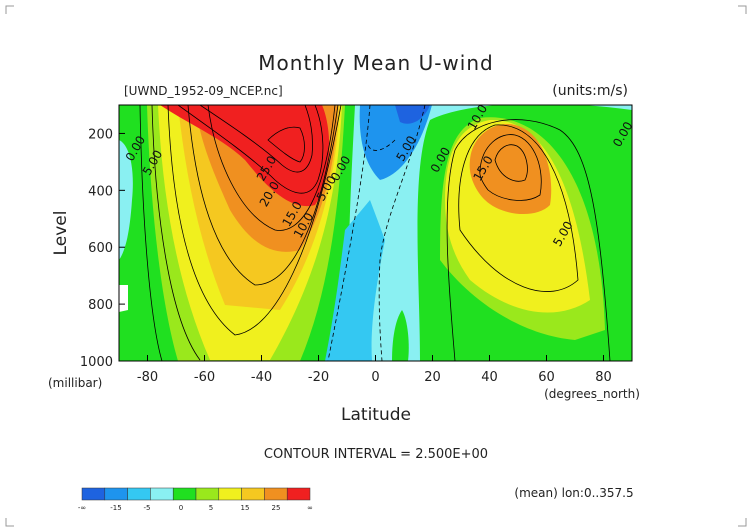 The width and height of the screenshot is (752, 532). Describe the element at coordinates (126, 200) in the screenshot. I see `contour-fill-sh-polar` at that location.